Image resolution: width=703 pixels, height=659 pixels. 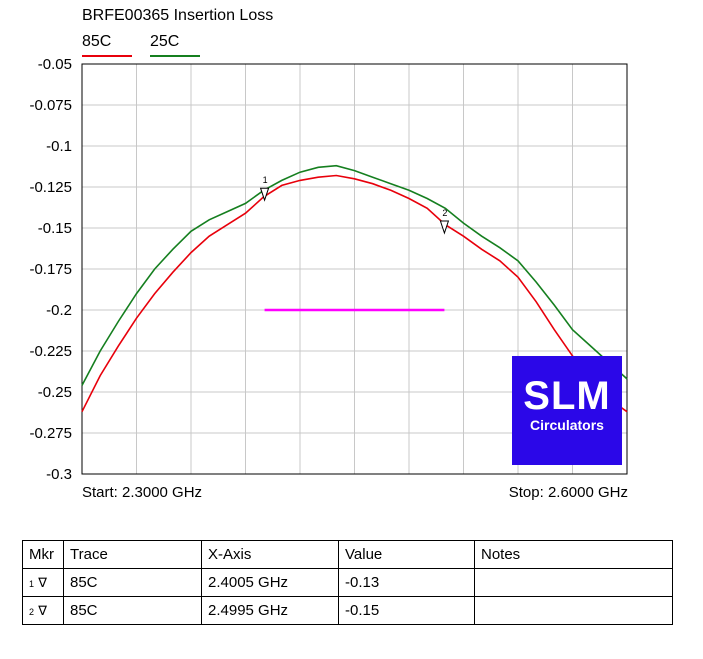 I want to click on legend-25c-line, so click(x=175, y=56).